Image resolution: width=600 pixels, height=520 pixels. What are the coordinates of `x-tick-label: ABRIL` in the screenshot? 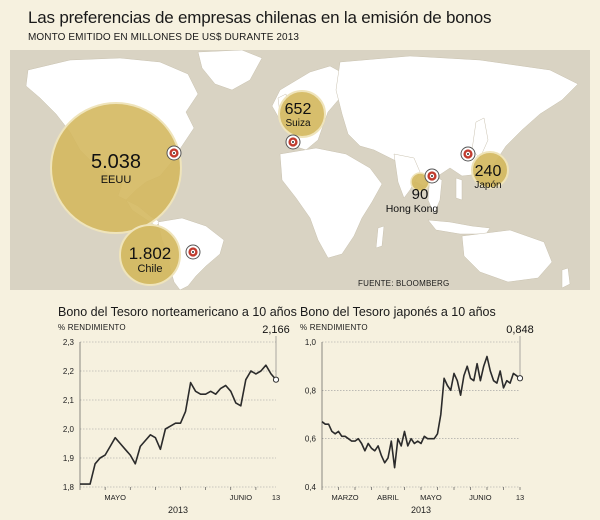 It's located at (388, 497).